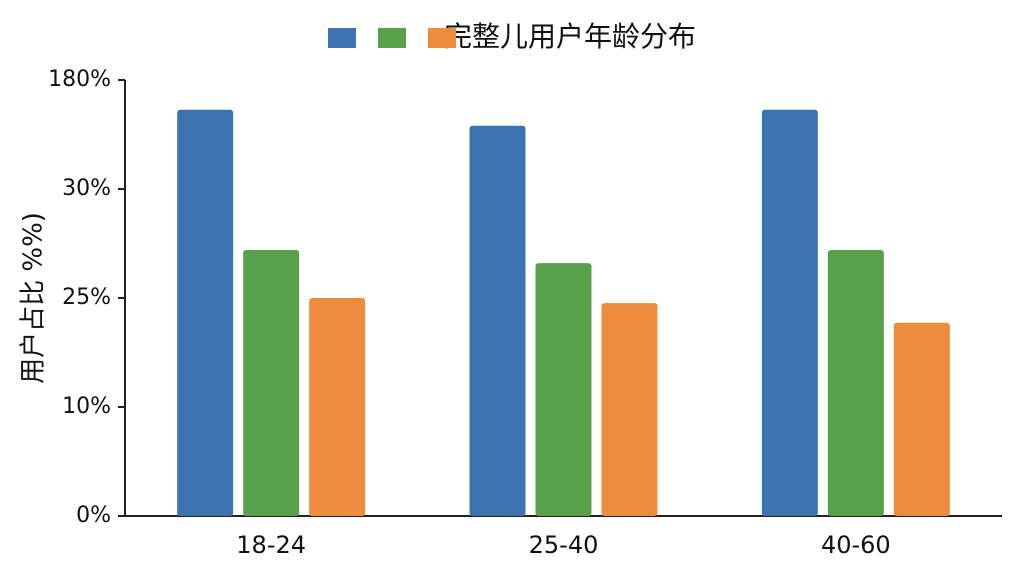 Image resolution: width=1024 pixels, height=576 pixels. I want to click on y-axis-label: 用户占比 %%), so click(34, 298).